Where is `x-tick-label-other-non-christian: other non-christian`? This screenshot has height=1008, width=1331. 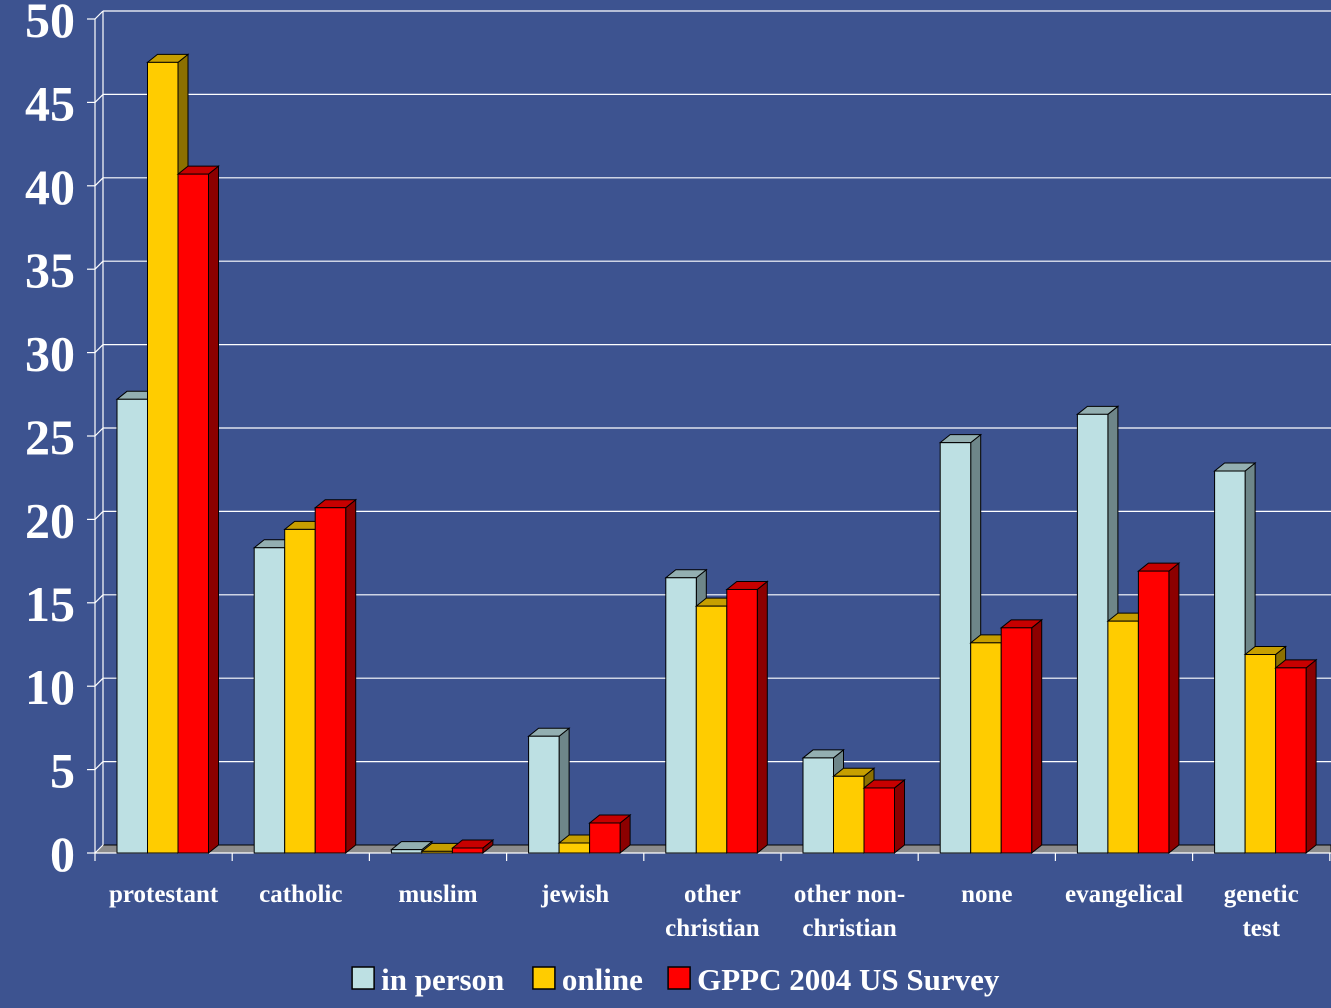
x-tick-label-other-non-christian: other non-christian is located at coordinates (849, 911).